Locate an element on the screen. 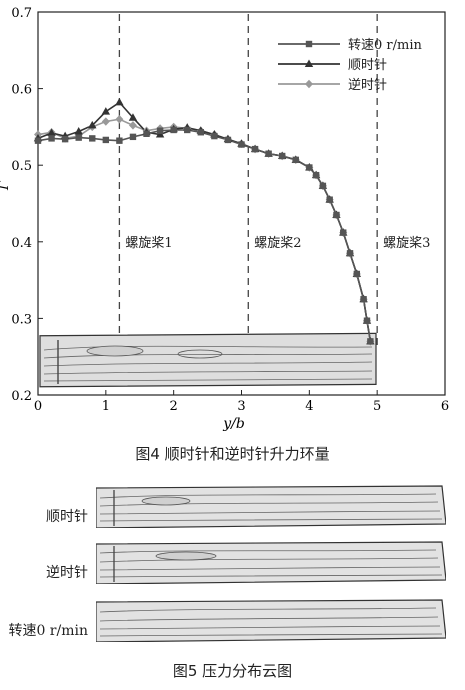 Image resolution: width=465 pixels, height=690 pixels. x-tick-label: 3 is located at coordinates (241, 406).